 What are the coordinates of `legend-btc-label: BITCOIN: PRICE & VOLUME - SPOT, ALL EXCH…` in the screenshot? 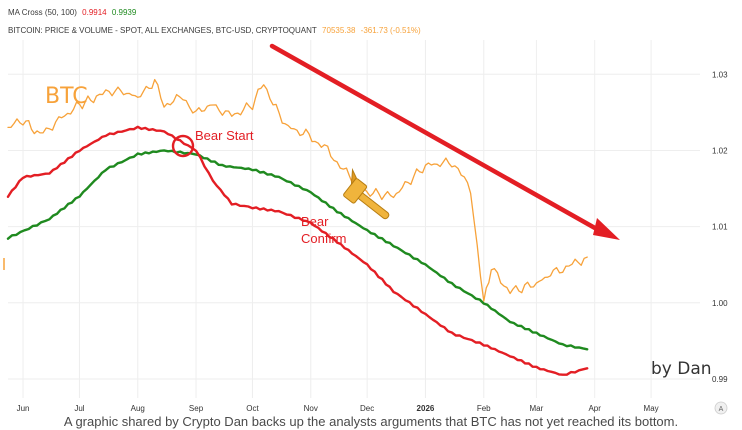 It's located at (162, 30).